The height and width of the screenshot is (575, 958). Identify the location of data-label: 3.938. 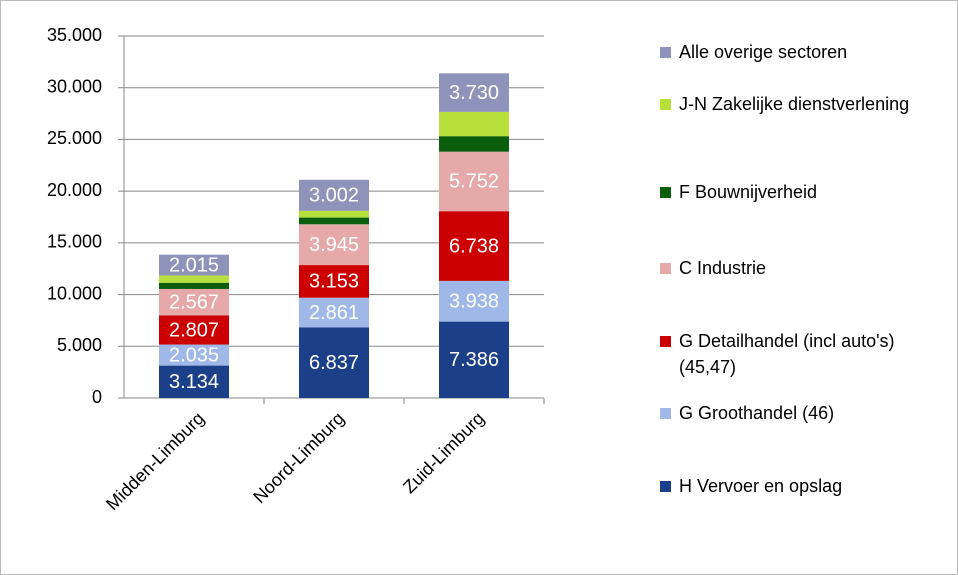
(474, 302).